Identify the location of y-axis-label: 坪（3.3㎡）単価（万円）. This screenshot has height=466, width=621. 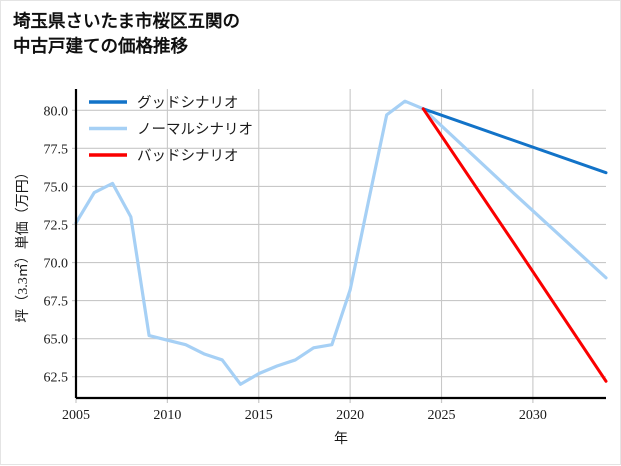
(23, 244).